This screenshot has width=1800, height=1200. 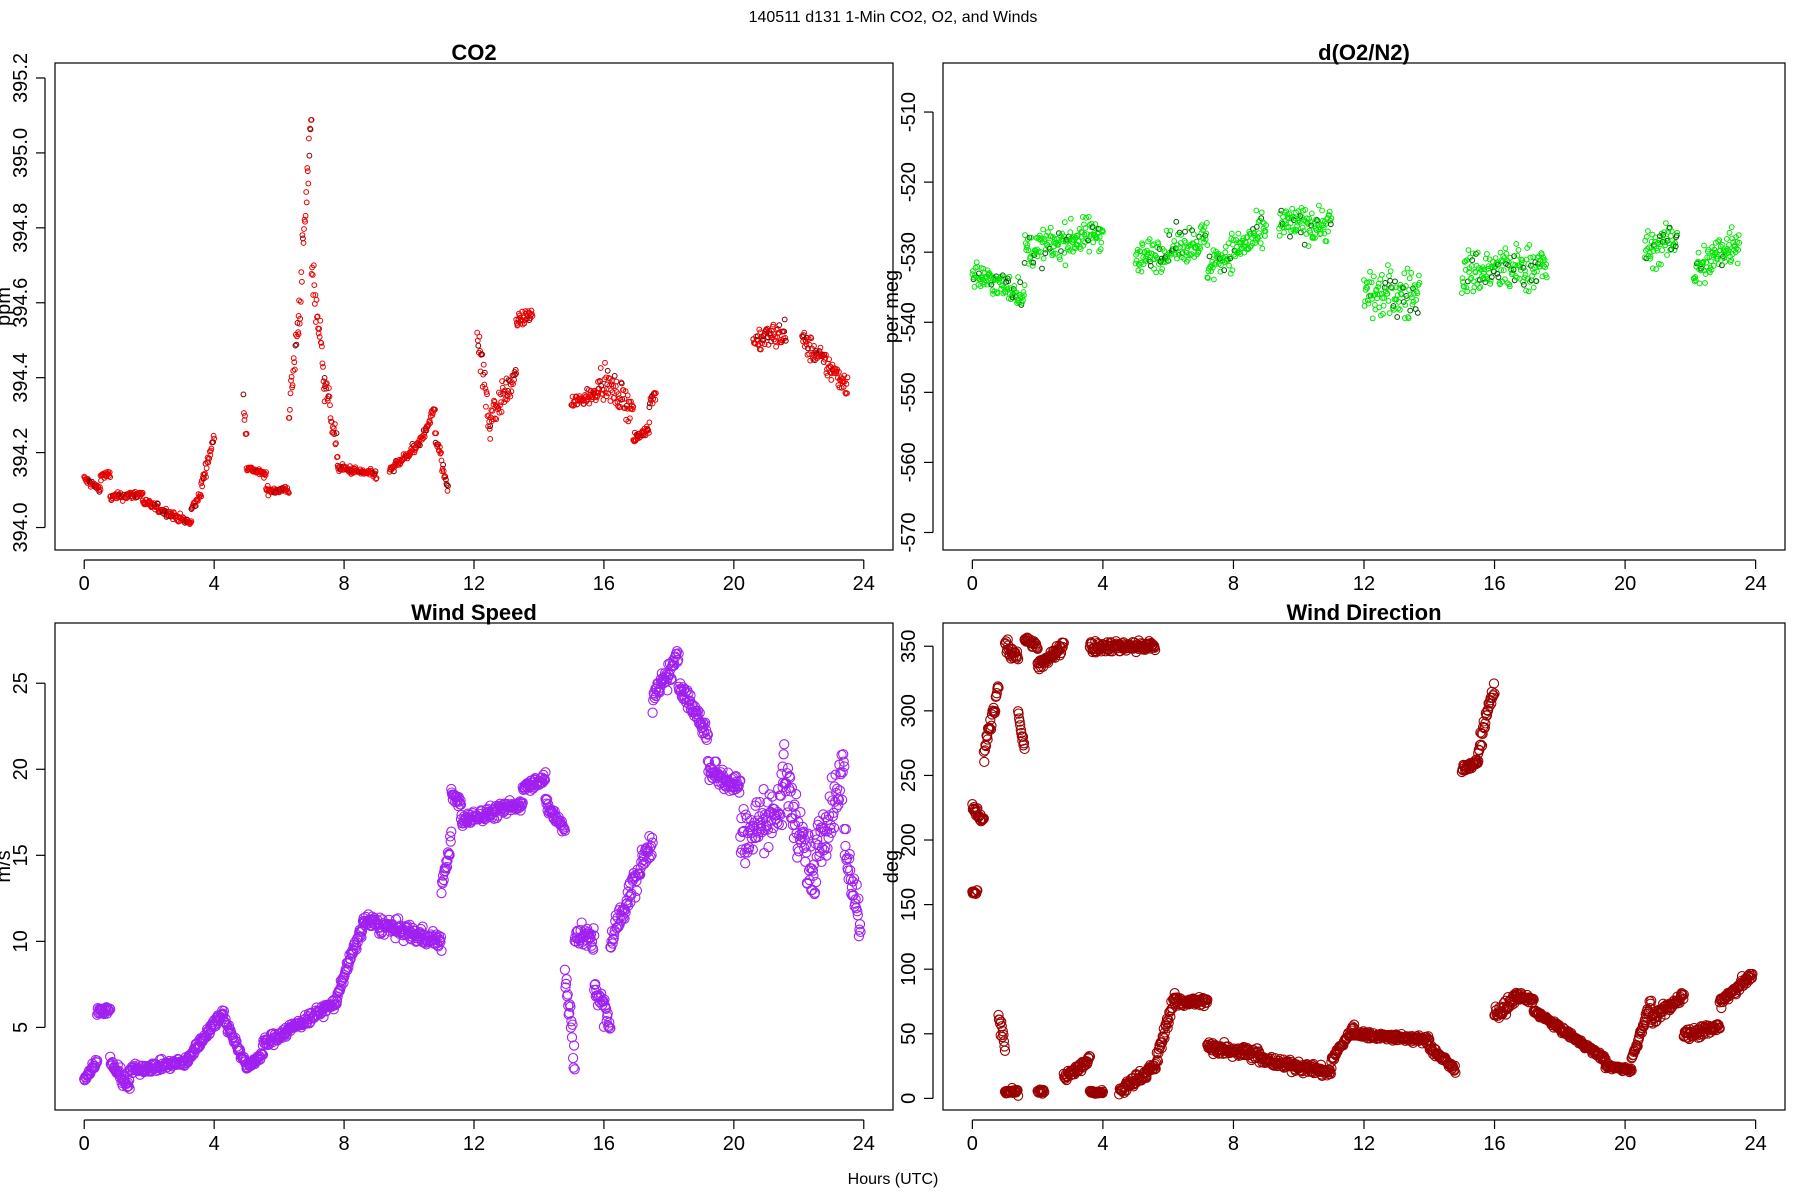 What do you see at coordinates (344, 1144) in the screenshot?
I see `x-tick-label: 8` at bounding box center [344, 1144].